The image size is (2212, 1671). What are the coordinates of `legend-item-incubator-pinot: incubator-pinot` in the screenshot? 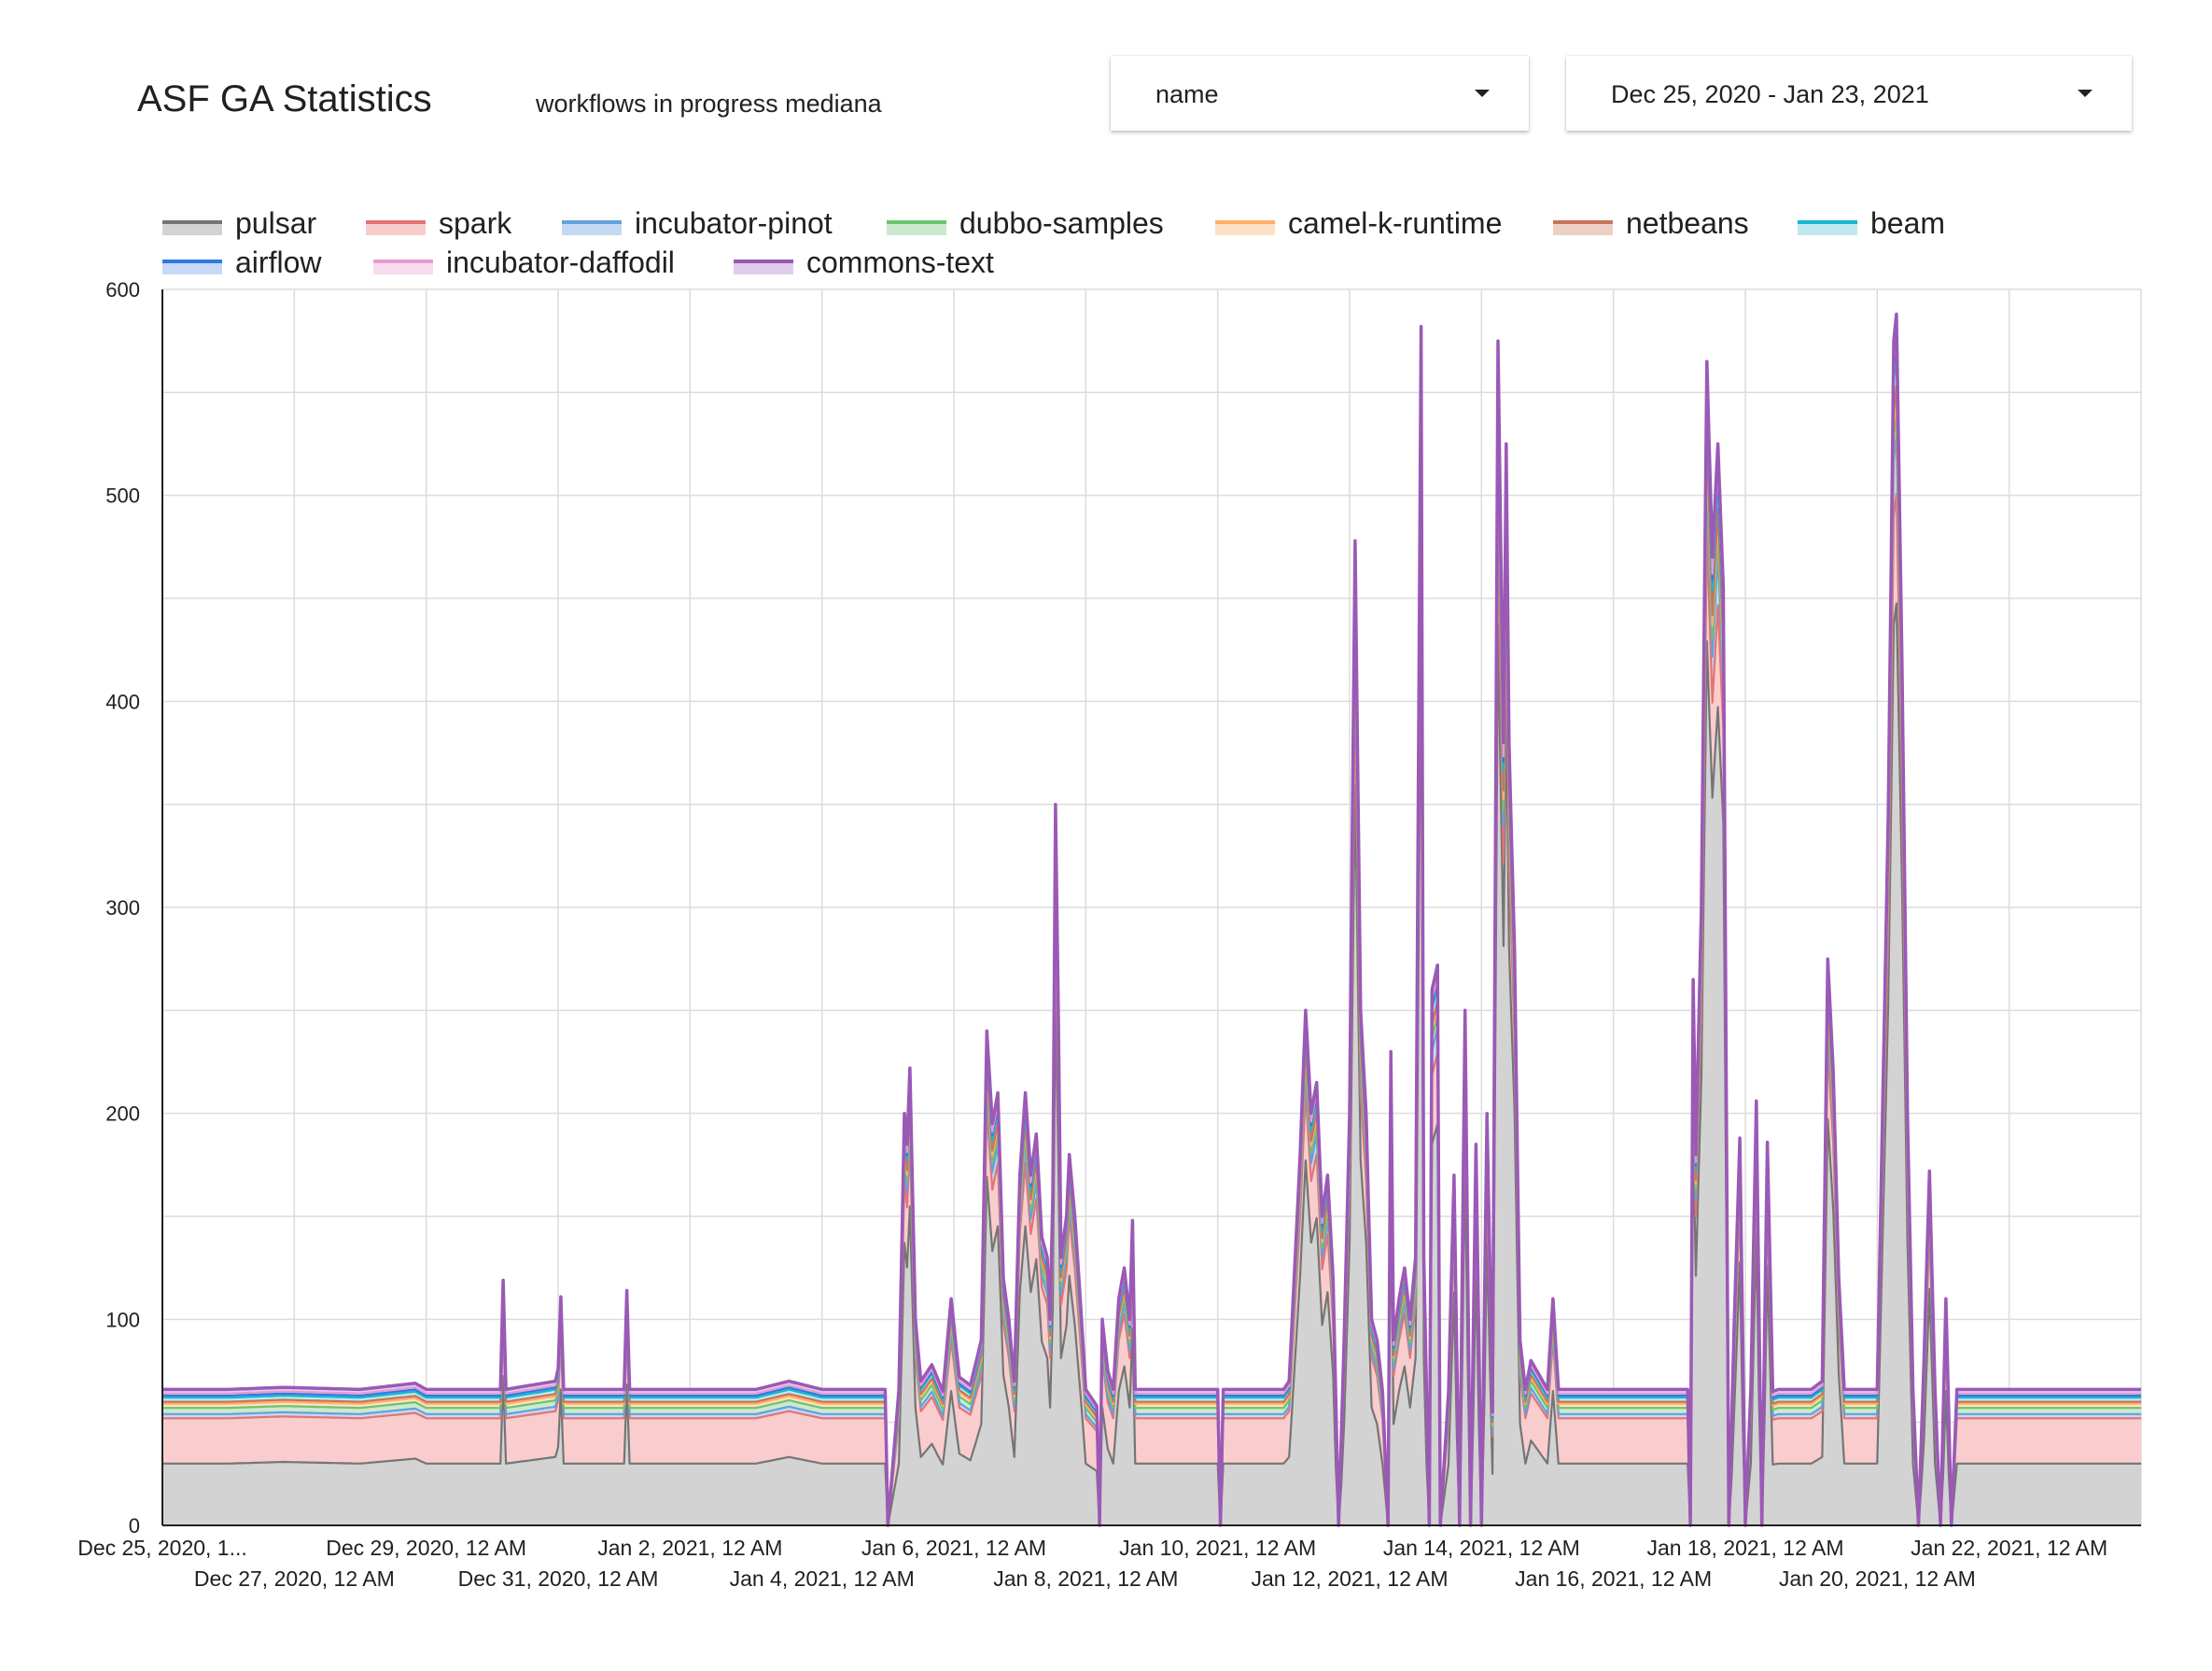 It's located at (697, 223).